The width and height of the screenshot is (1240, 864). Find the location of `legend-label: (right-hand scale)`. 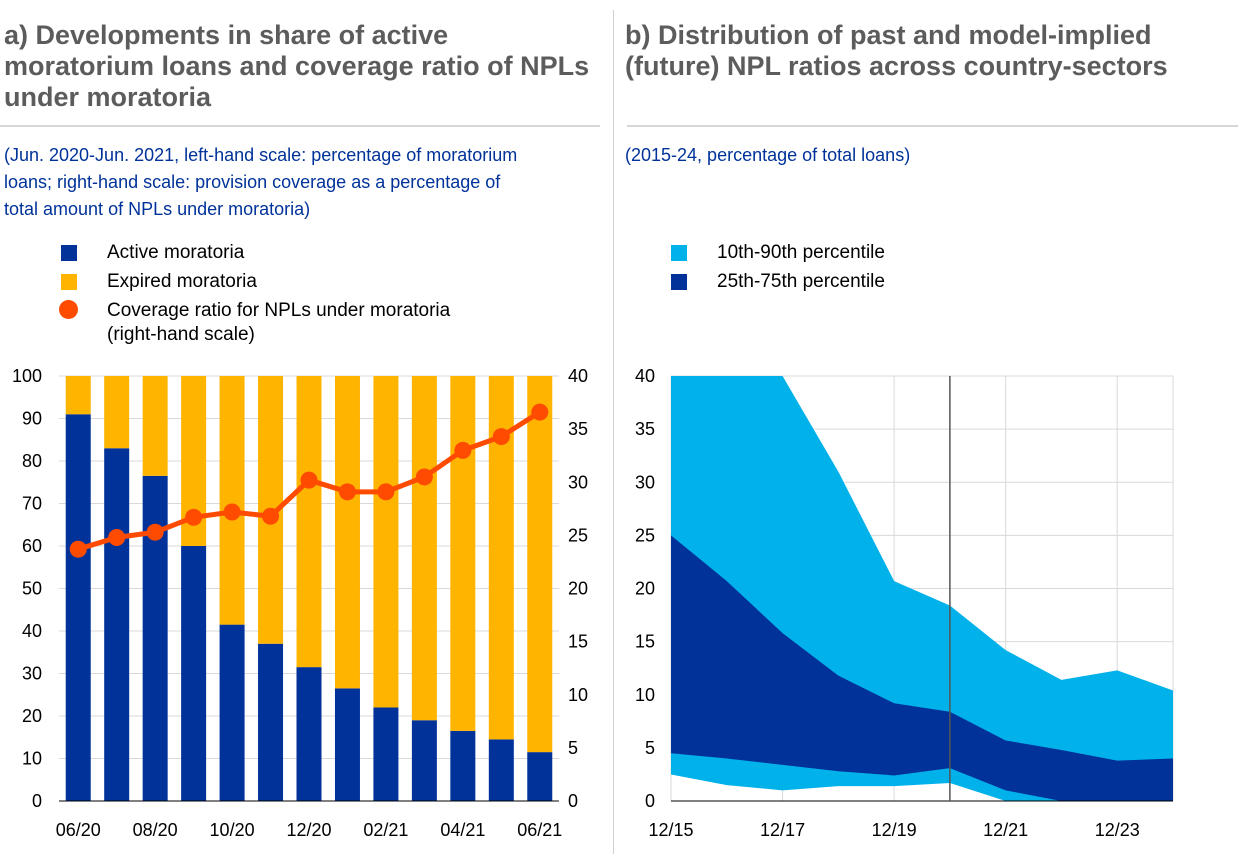

legend-label: (right-hand scale) is located at coordinates (181, 334).